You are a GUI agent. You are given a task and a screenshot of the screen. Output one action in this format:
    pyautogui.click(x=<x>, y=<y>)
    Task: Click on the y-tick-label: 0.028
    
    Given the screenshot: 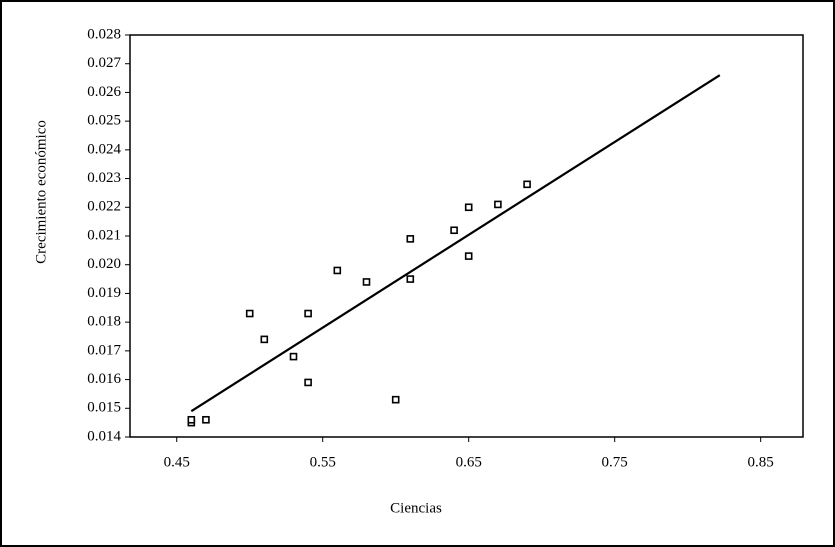 What is the action you would take?
    pyautogui.click(x=104, y=34)
    